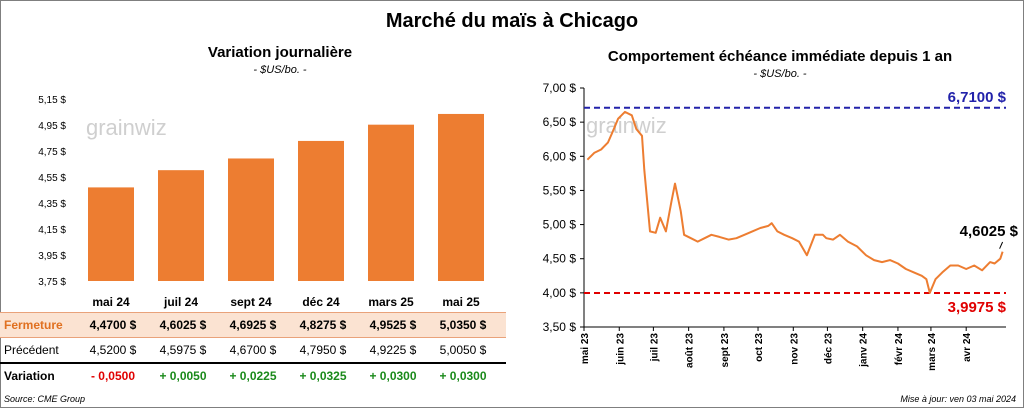 This screenshot has width=1024, height=408. What do you see at coordinates (323, 325) in the screenshot?
I see `table-cell: 4,8275 $` at bounding box center [323, 325].